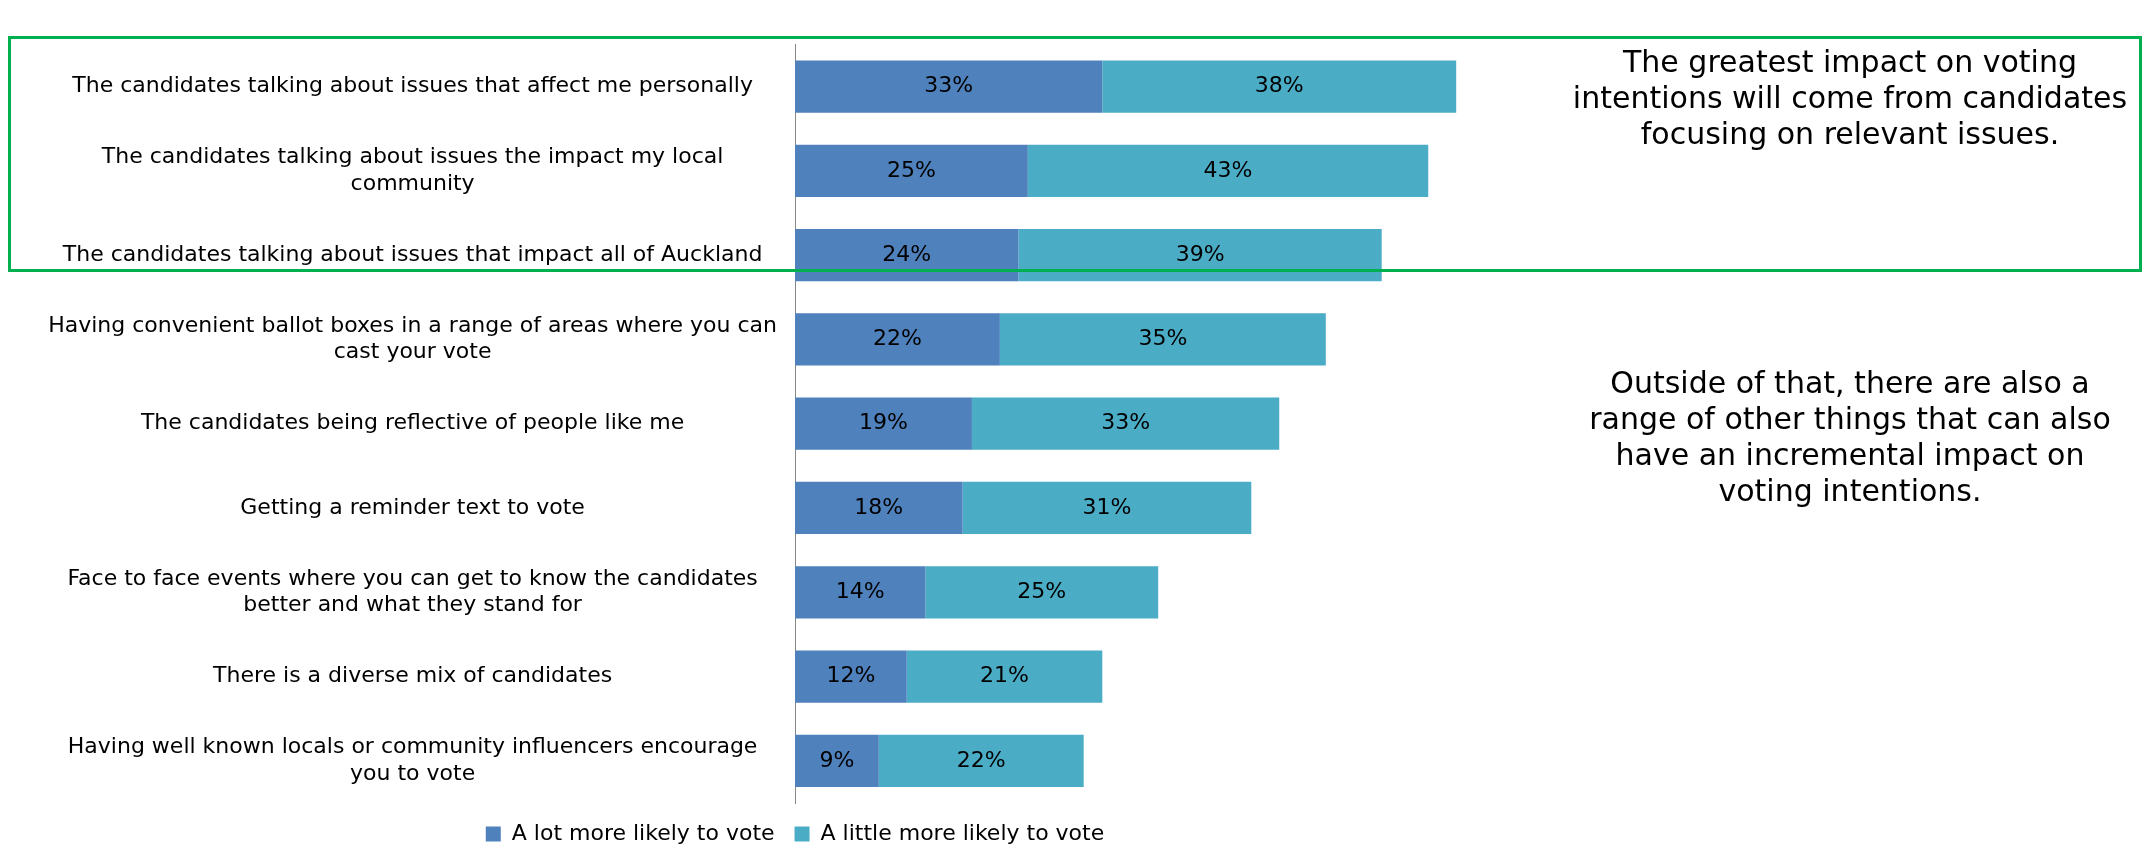  Describe the element at coordinates (412, 675) in the screenshot. I see `y-tick-label: There is a diverse mix of candidates` at that location.